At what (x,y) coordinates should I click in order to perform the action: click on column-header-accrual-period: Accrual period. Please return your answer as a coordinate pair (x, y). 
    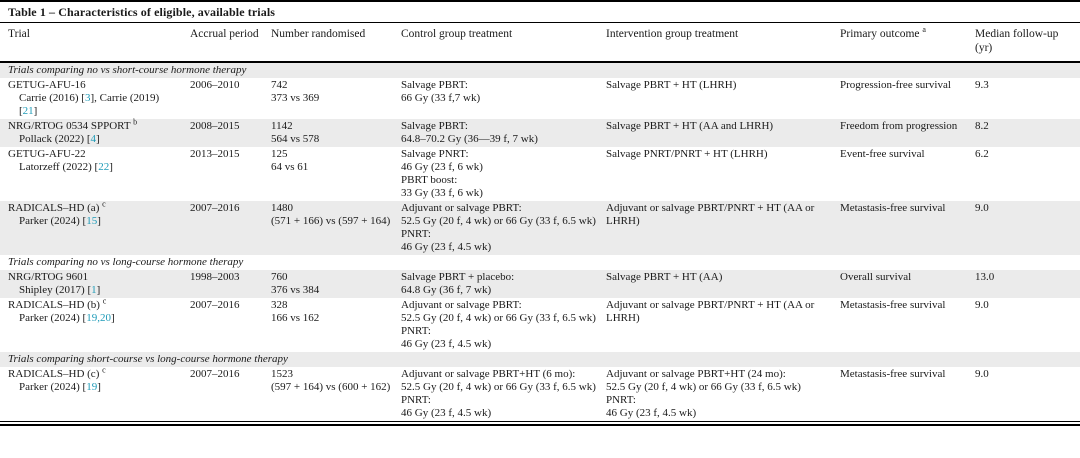
    Looking at the image, I should click on (230, 42).